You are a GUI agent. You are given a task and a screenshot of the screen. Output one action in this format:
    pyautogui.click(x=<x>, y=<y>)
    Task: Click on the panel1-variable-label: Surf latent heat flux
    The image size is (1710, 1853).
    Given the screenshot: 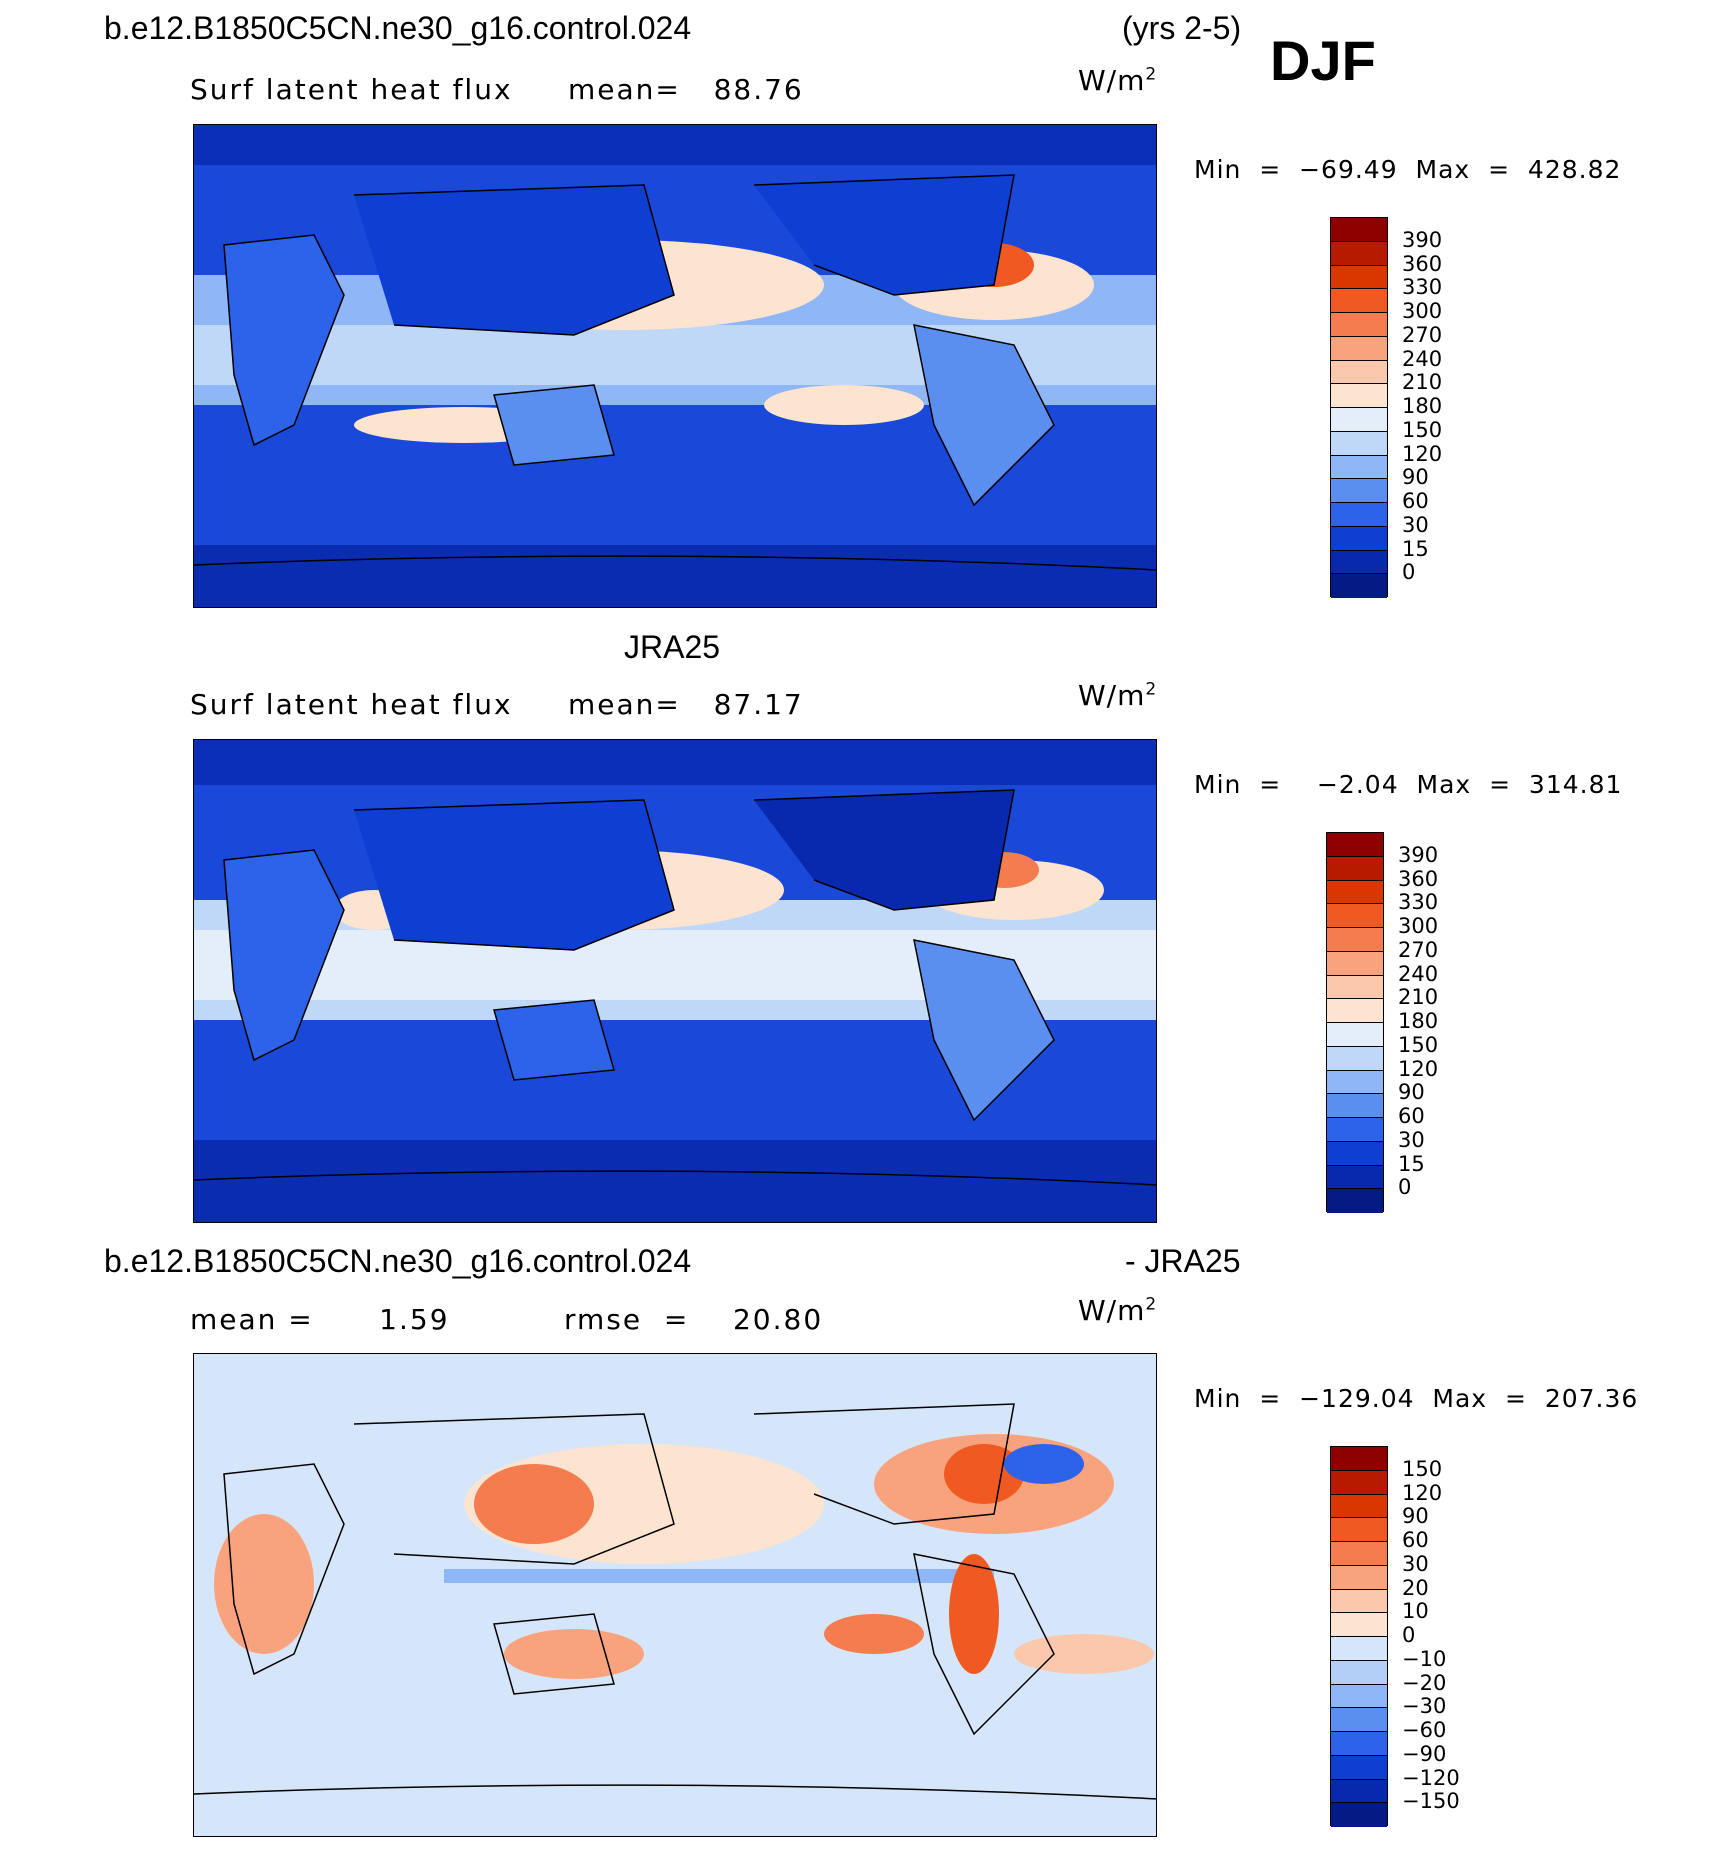 What is the action you would take?
    pyautogui.click(x=351, y=89)
    